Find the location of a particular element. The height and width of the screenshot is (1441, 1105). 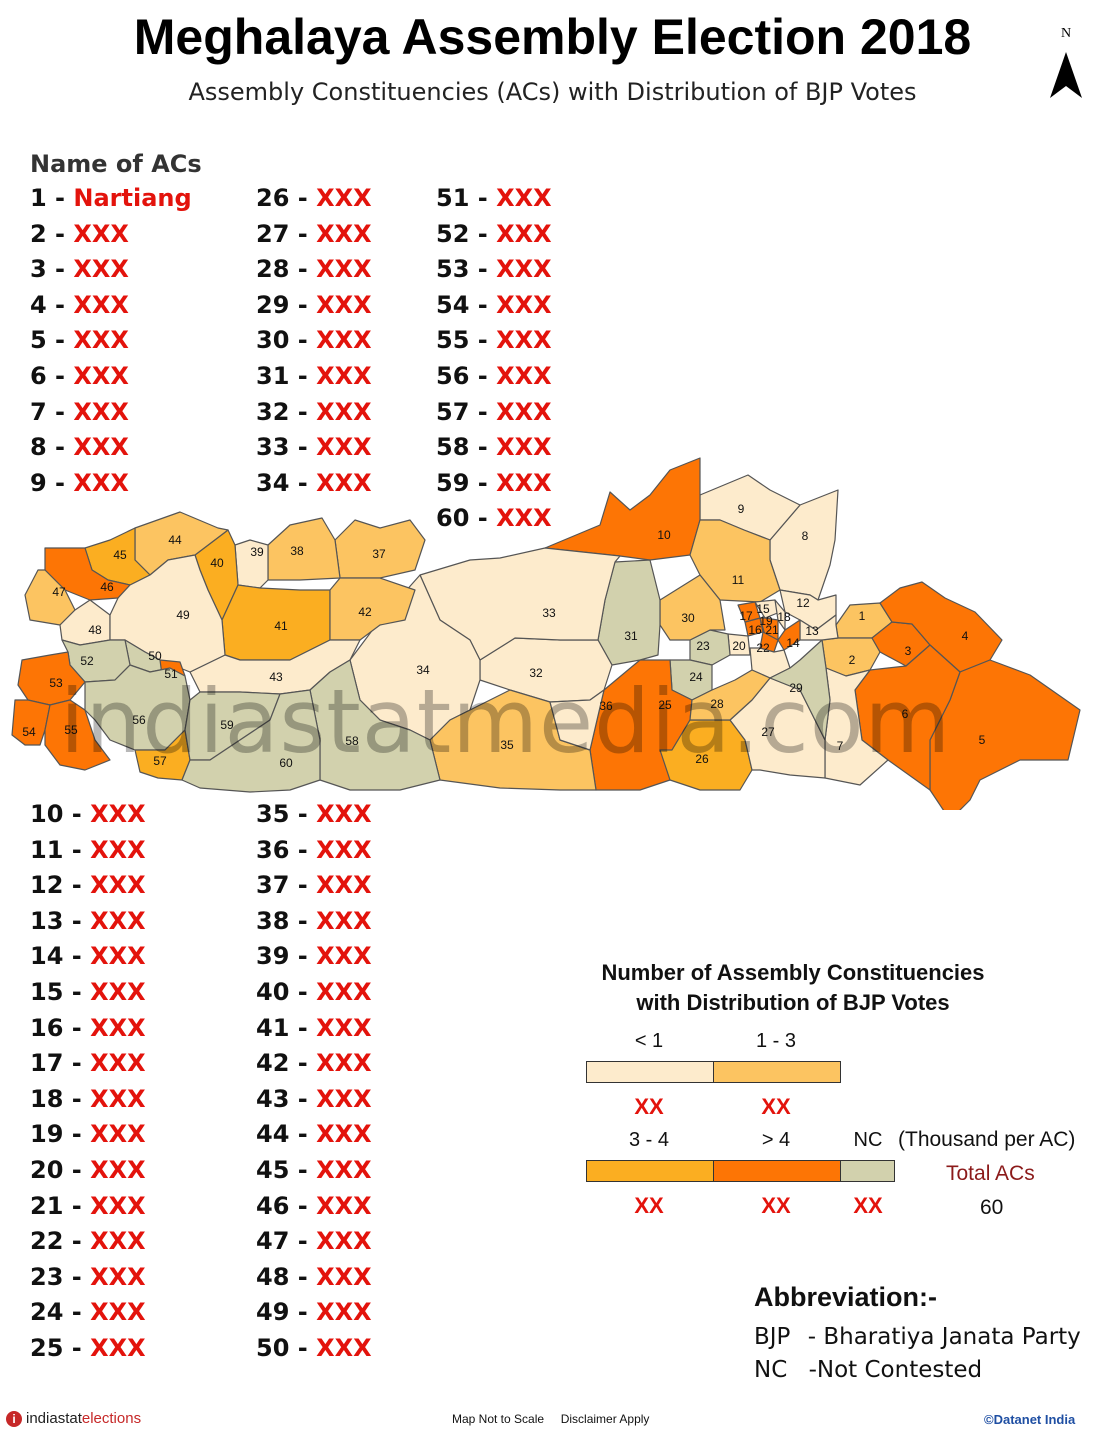

constituency-label-16: 16 is located at coordinates (755, 630).